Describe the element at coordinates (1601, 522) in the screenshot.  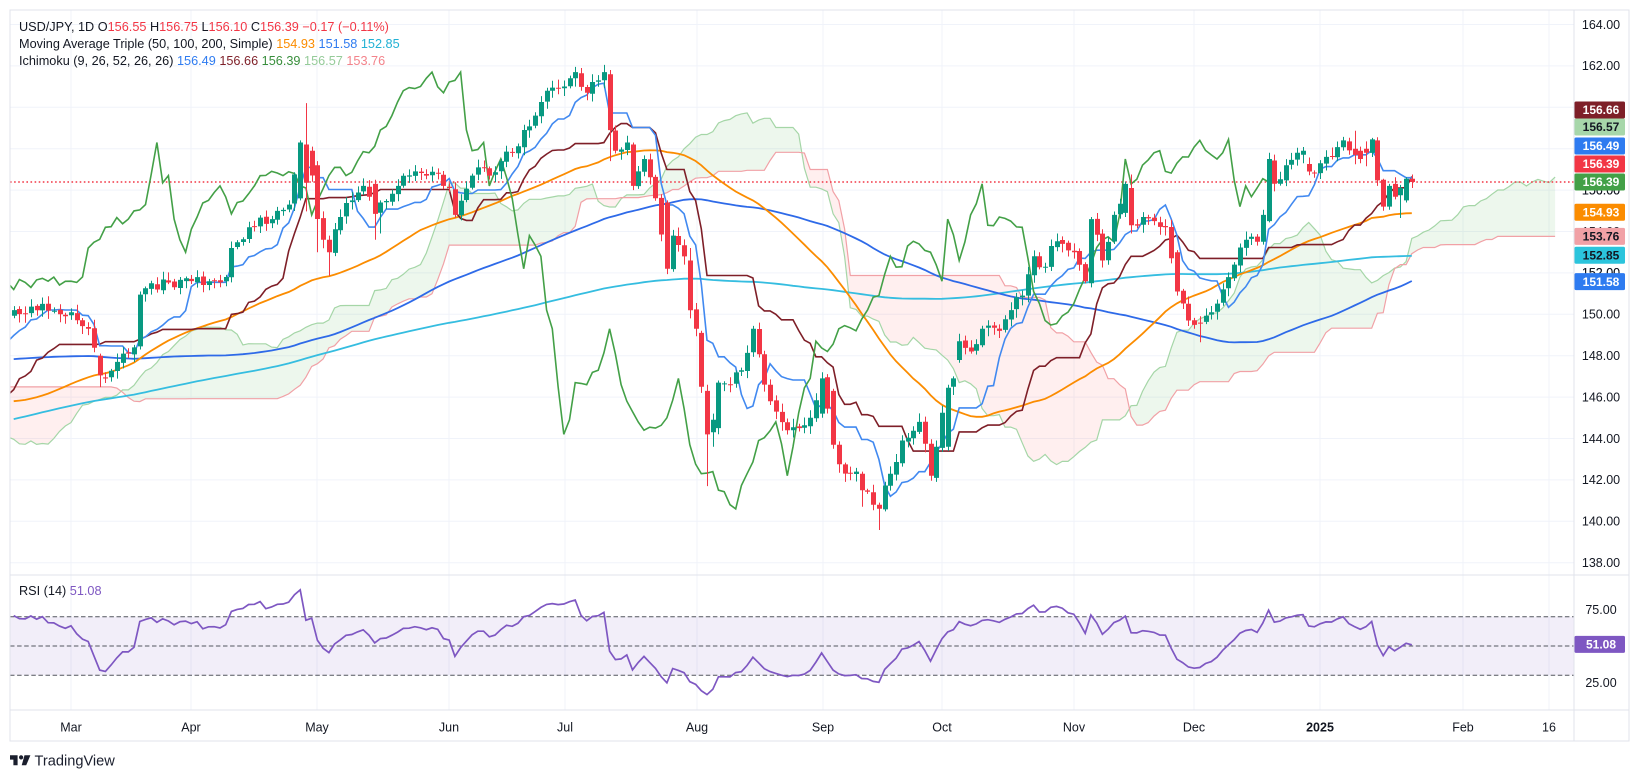
I see `svg-text: 140.00` at that location.